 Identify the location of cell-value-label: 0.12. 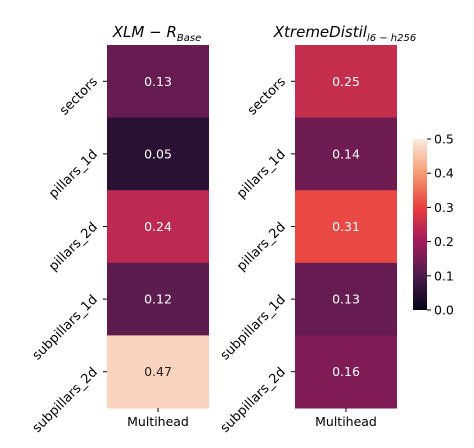
(158, 299).